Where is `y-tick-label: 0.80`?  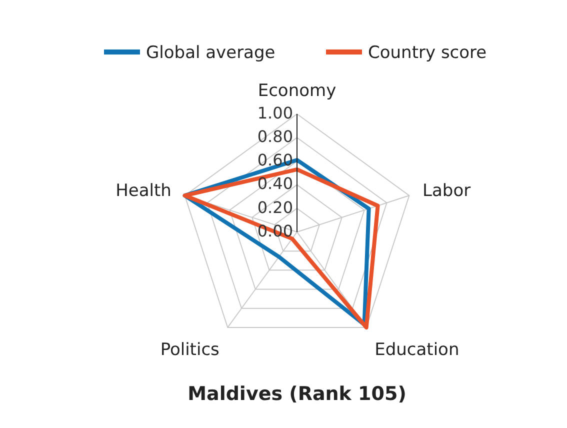
y-tick-label: 0.80 is located at coordinates (275, 136).